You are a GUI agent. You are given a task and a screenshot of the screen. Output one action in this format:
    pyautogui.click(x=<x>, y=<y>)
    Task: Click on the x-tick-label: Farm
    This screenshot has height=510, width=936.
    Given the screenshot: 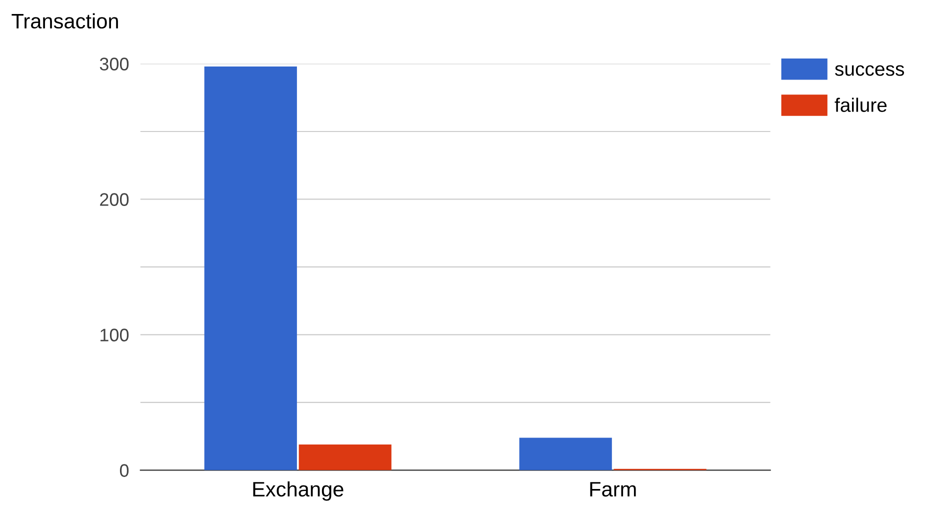 What is the action you would take?
    pyautogui.click(x=613, y=489)
    